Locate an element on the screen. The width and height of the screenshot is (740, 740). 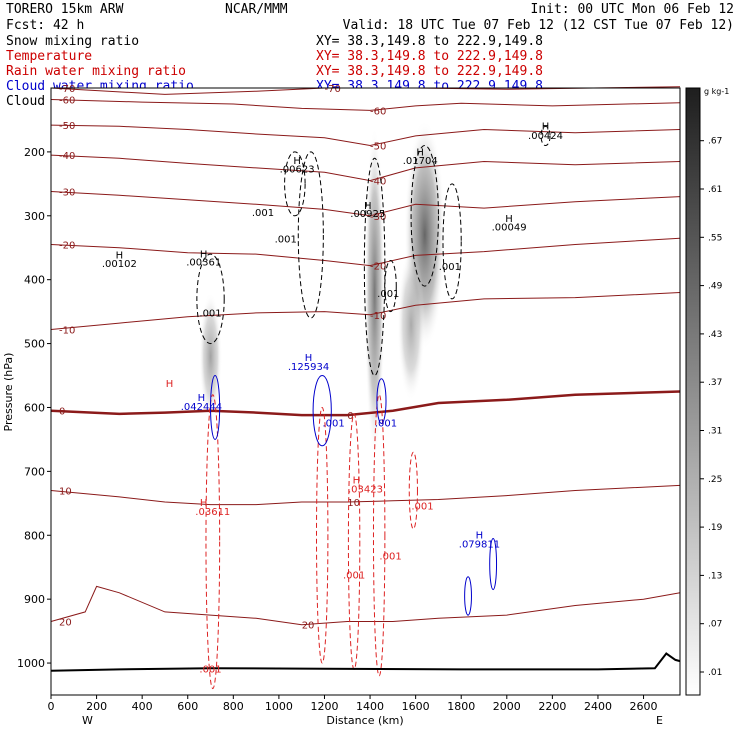
terrain-line is located at coordinates (365, 662).